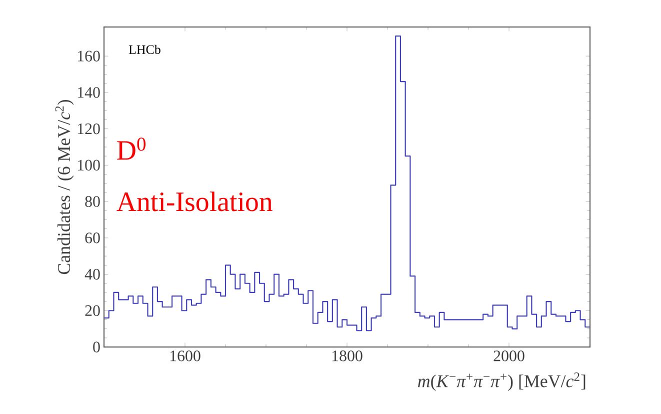  I want to click on x-tick-label: 1800, so click(347, 356).